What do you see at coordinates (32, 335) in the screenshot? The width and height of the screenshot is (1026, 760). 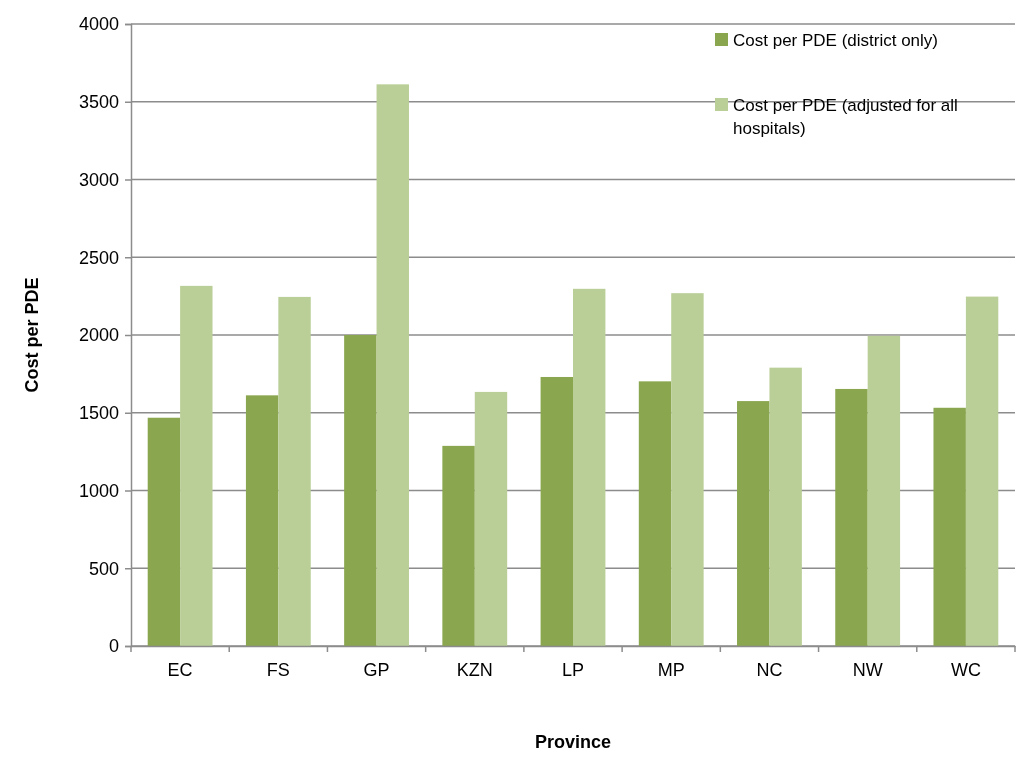 I see `y-axis-title: Cost per PDE` at bounding box center [32, 335].